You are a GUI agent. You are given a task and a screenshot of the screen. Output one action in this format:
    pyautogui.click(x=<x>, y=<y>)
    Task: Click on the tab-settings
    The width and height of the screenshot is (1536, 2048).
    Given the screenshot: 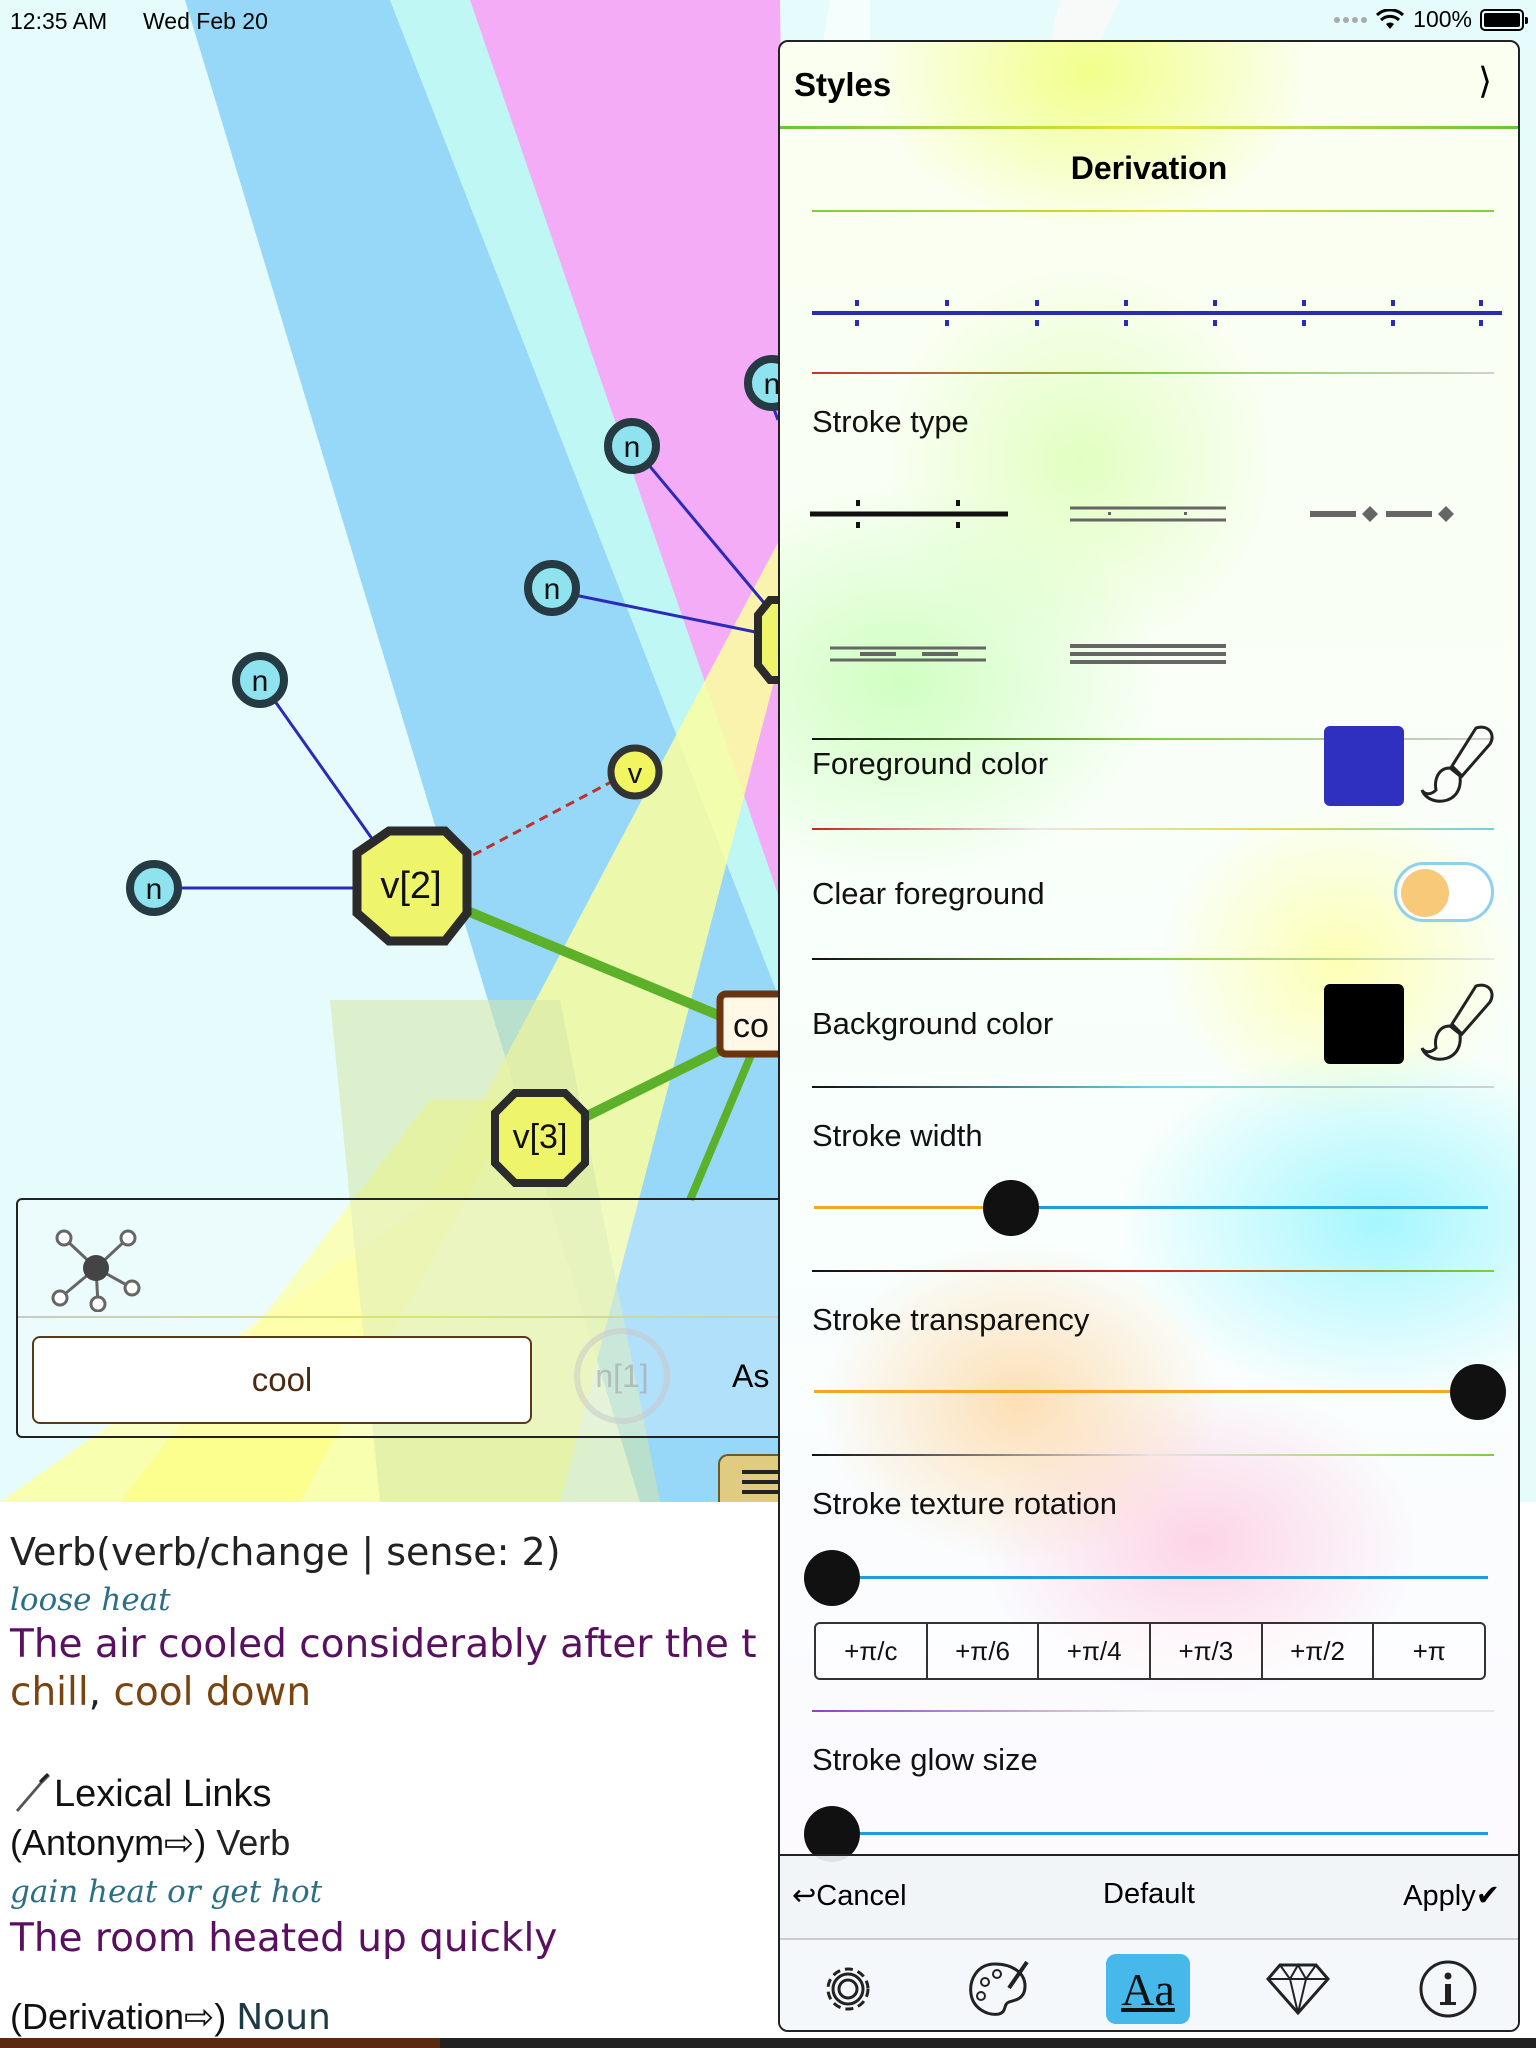 What is the action you would take?
    pyautogui.click(x=848, y=1989)
    